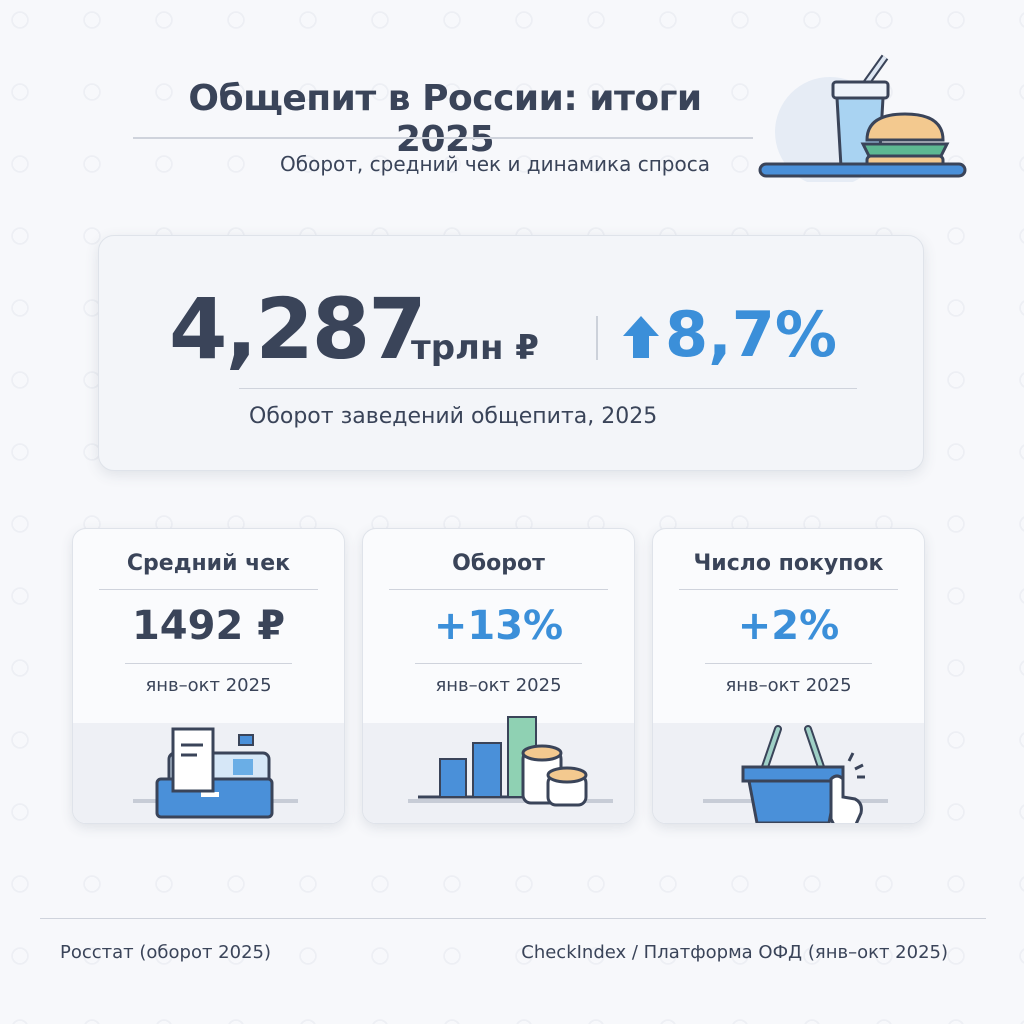 Image resolution: width=1024 pixels, height=1024 pixels. I want to click on card-title: Средний чек, so click(208, 563).